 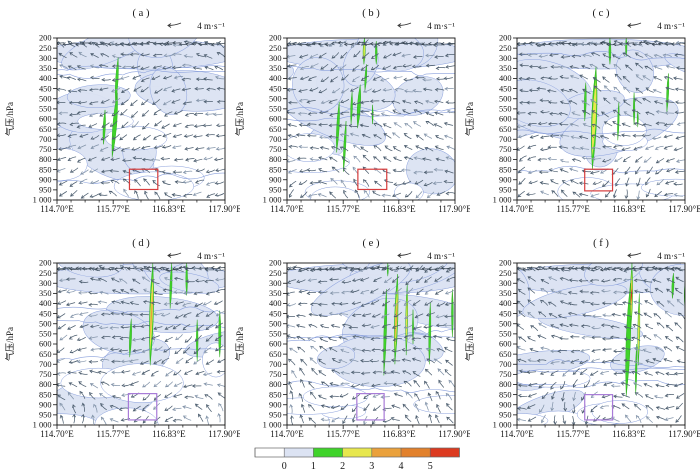 I want to click on plot-field, so click(x=141, y=344).